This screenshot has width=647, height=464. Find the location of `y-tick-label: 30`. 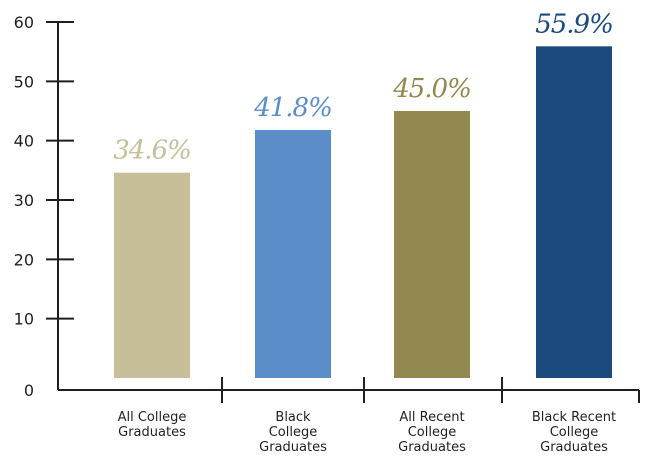

y-tick-label: 30 is located at coordinates (24, 200).